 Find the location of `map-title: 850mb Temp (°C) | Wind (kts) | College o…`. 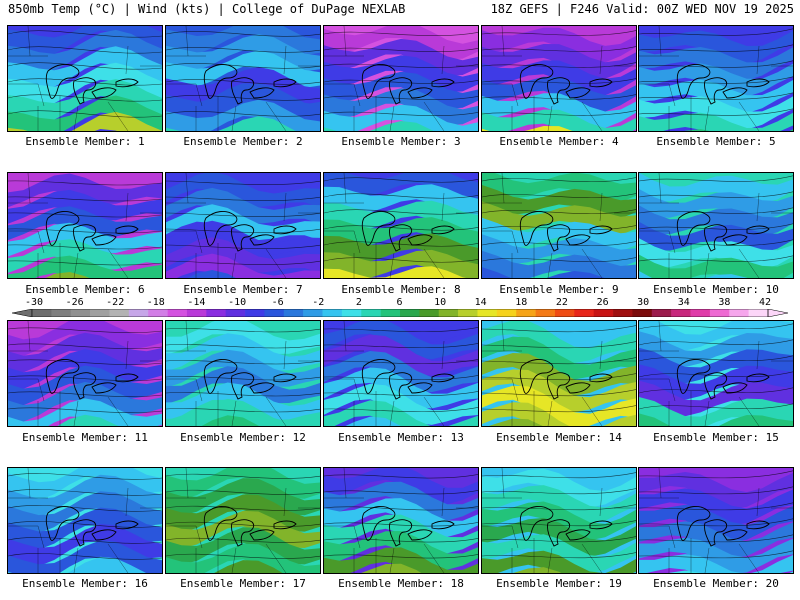

map-title: 850mb Temp (°C) | Wind (kts) | College o… is located at coordinates (207, 9).